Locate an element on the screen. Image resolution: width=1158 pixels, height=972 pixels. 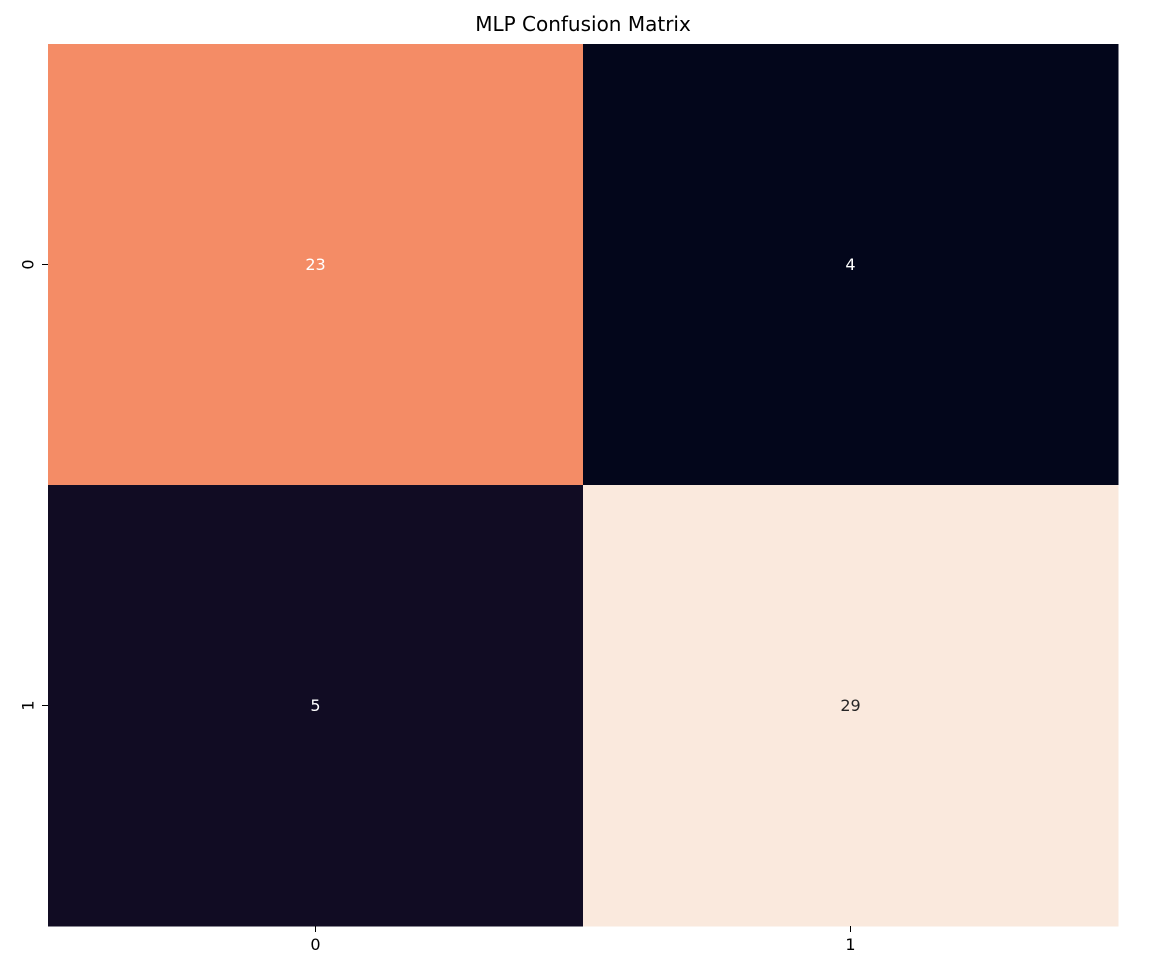
cell-value-label-0-0: 23 is located at coordinates (315, 264).